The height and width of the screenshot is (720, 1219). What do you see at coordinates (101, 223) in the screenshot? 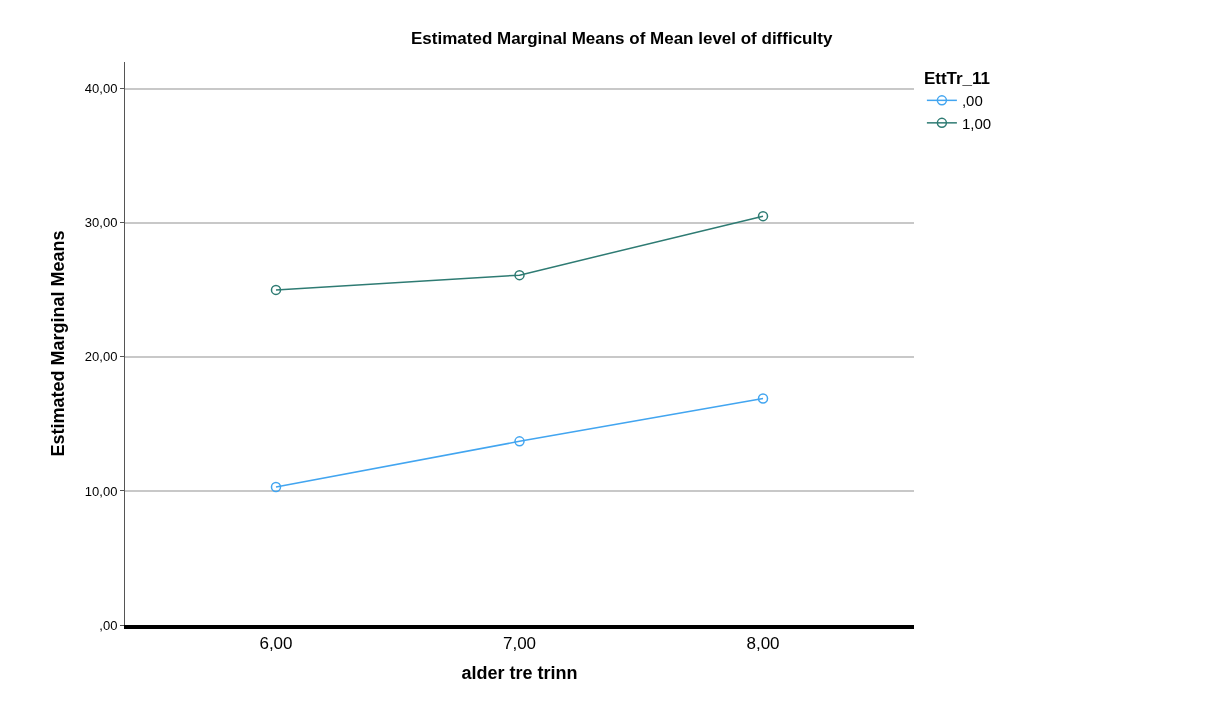
I see `y-tick-label: 30,00` at bounding box center [101, 223].